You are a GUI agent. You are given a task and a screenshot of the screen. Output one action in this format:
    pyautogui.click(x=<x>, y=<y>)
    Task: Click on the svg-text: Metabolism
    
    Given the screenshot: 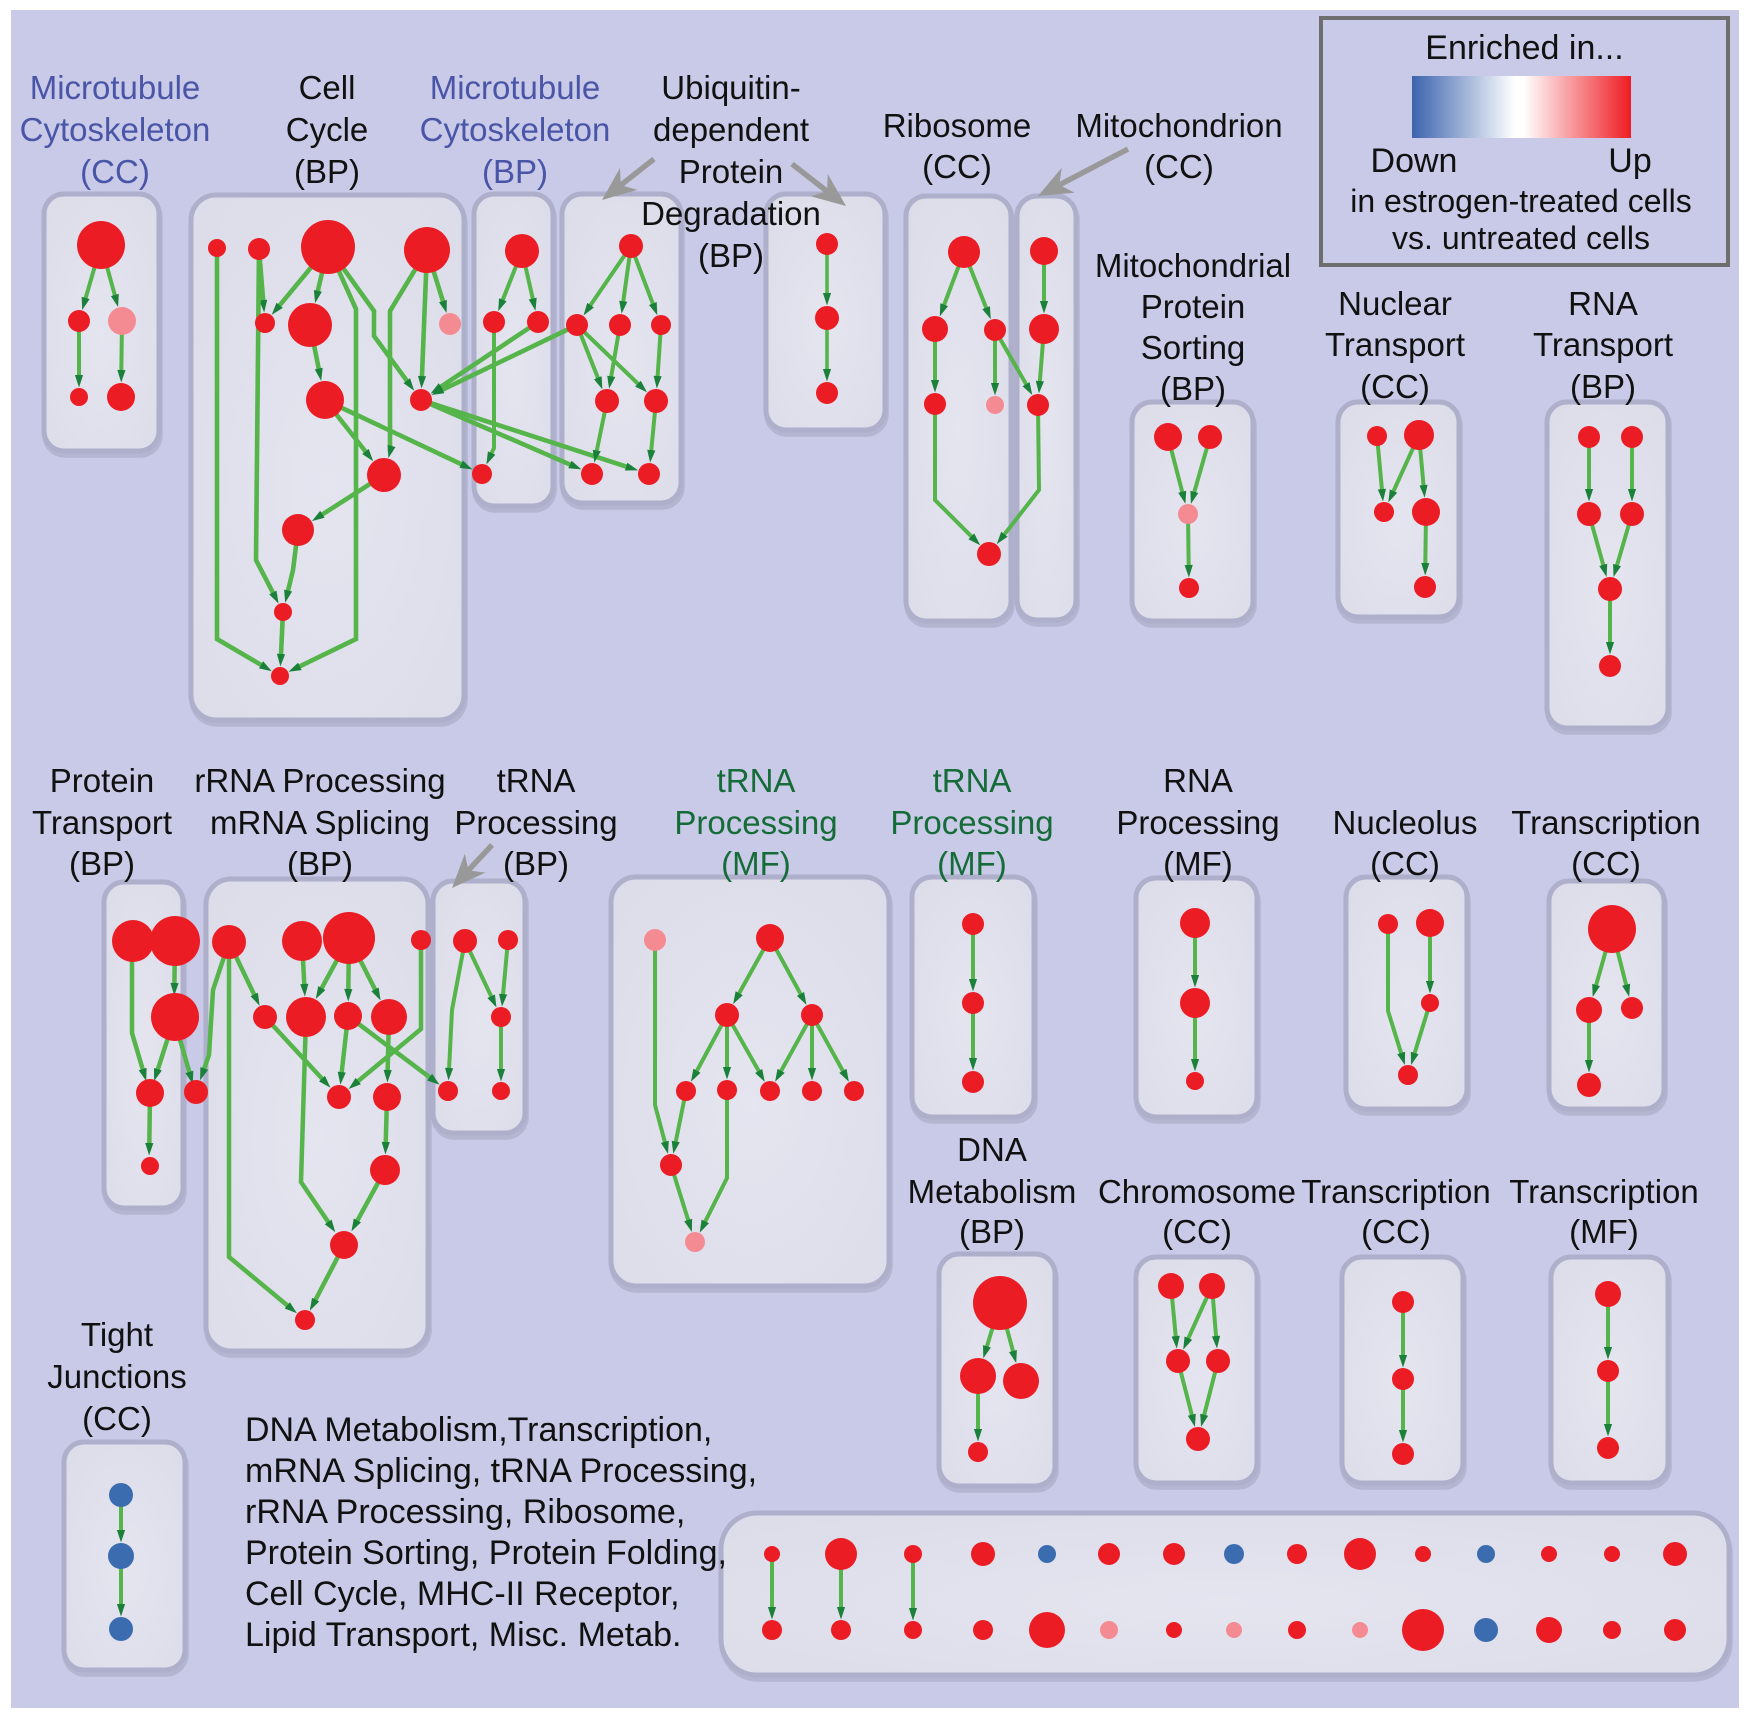 What is the action you would take?
    pyautogui.click(x=992, y=1191)
    